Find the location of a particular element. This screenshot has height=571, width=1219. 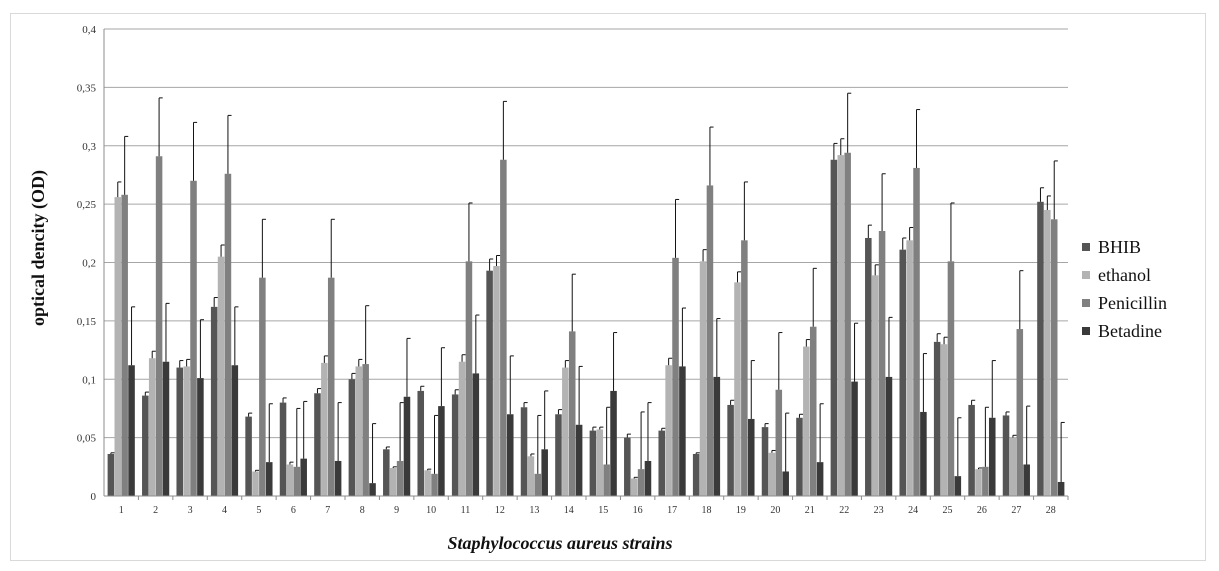

x-tick-label: 24 is located at coordinates (913, 510).